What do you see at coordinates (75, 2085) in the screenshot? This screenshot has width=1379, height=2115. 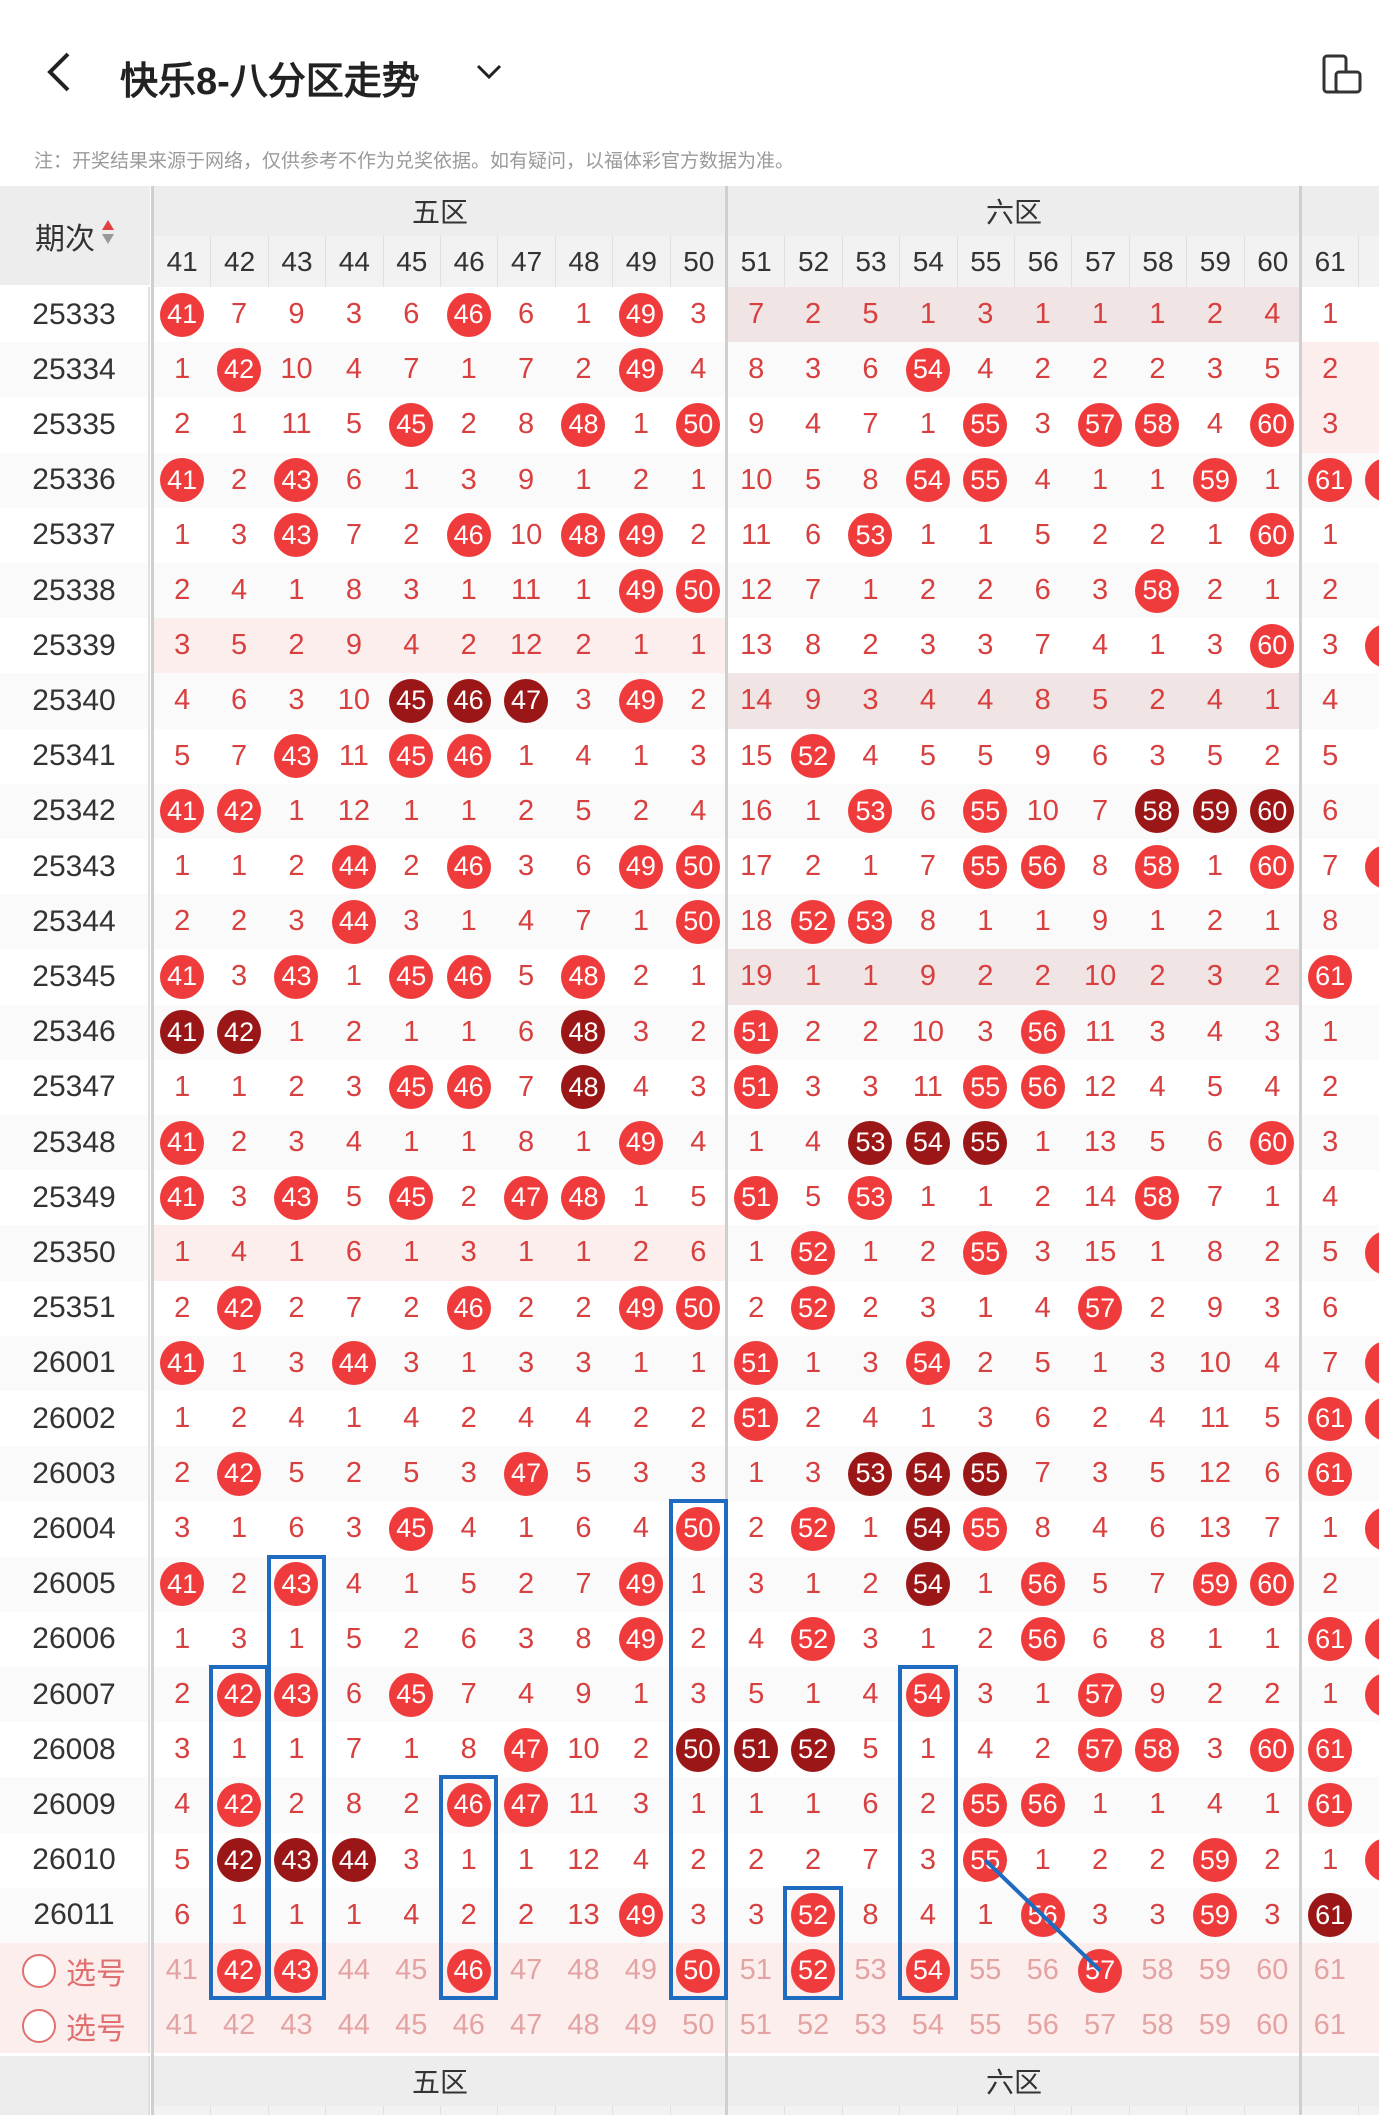 I see `footer-issue-label: -` at bounding box center [75, 2085].